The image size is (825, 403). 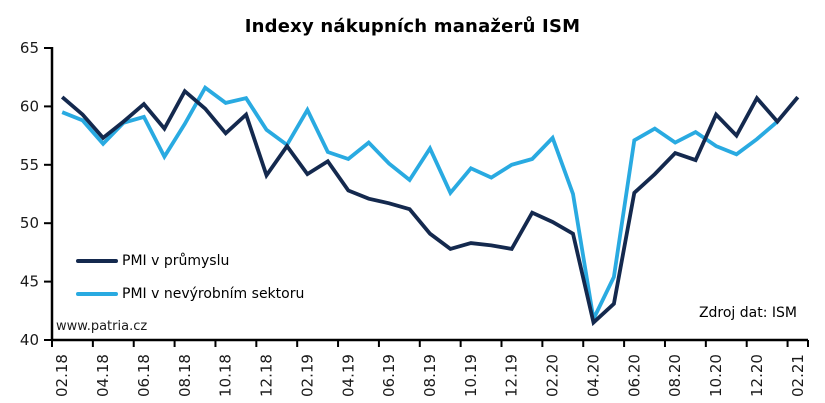 I want to click on svg-text: 08.18, so click(x=185, y=375).